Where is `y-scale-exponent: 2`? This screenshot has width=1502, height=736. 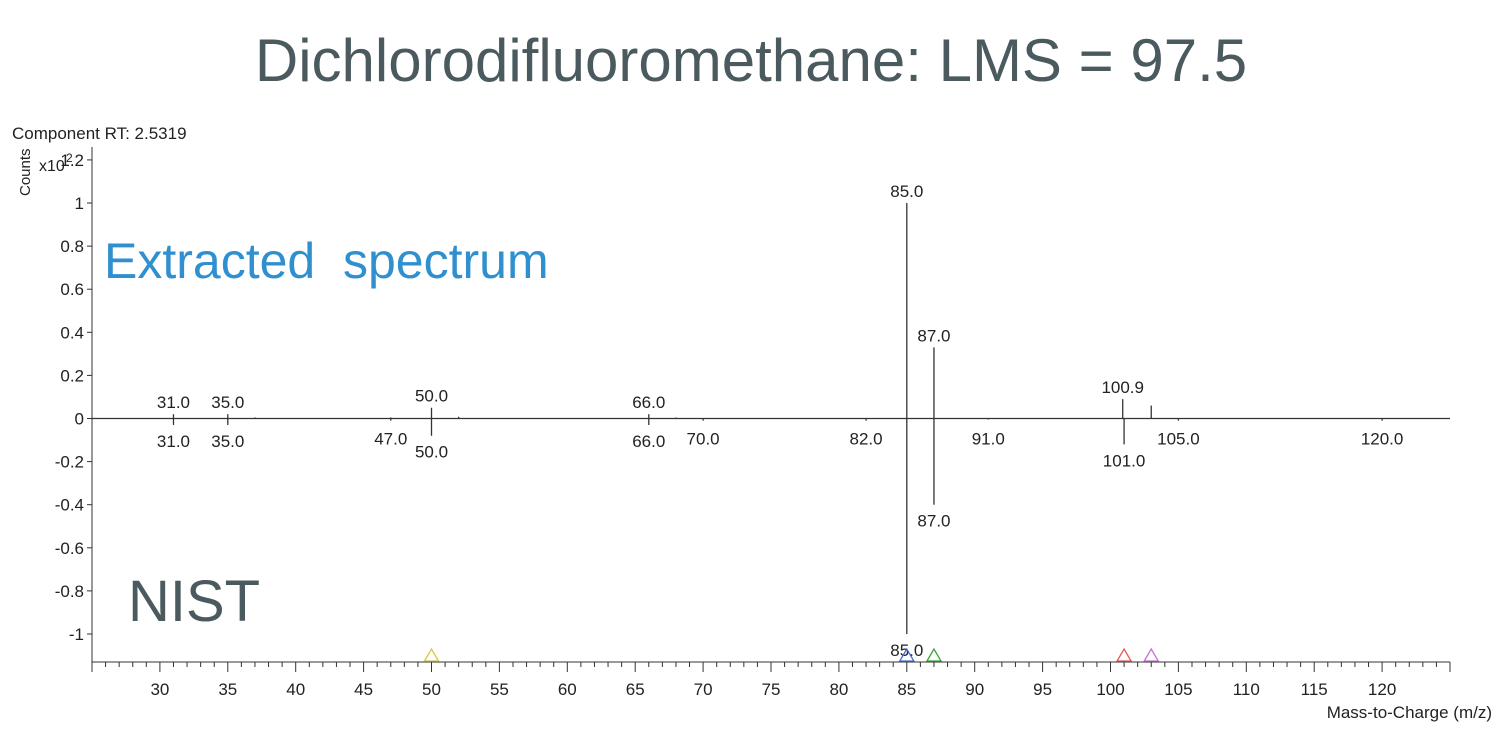 y-scale-exponent: 2 is located at coordinates (69, 158).